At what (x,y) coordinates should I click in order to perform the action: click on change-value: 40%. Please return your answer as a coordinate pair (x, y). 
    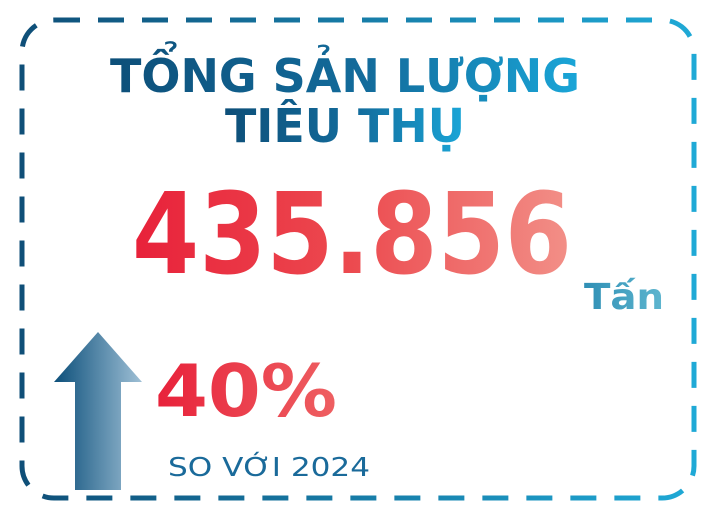
    Looking at the image, I should click on (246, 391).